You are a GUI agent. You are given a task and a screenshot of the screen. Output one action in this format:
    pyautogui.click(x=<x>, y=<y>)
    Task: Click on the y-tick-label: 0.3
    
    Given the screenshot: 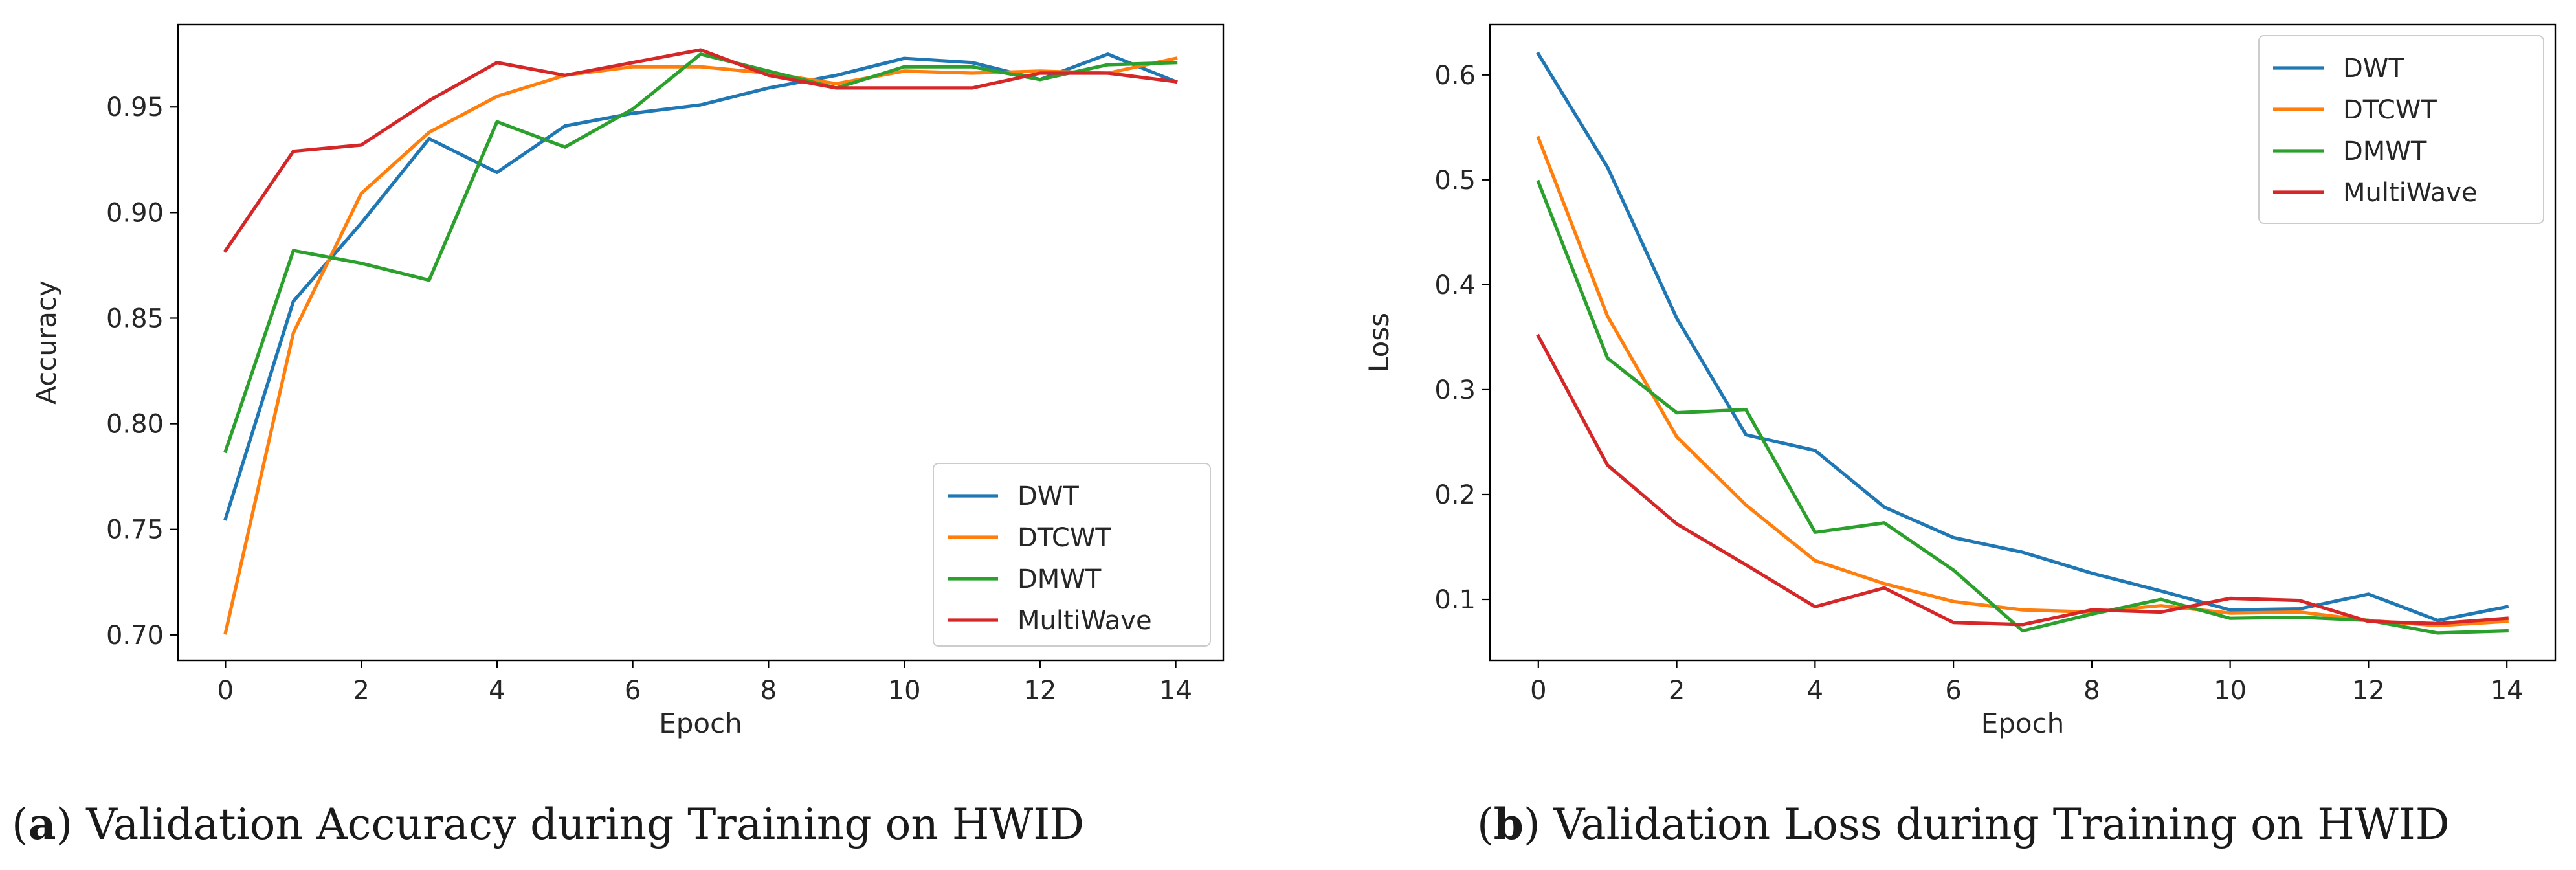 What is the action you would take?
    pyautogui.click(x=1455, y=390)
    